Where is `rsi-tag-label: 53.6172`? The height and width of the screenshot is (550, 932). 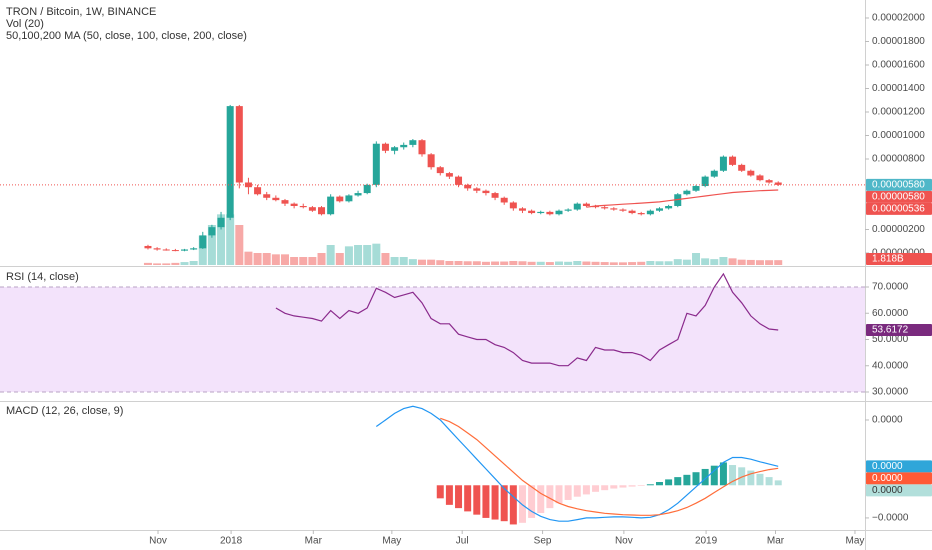 rsi-tag-label: 53.6172 is located at coordinates (890, 330).